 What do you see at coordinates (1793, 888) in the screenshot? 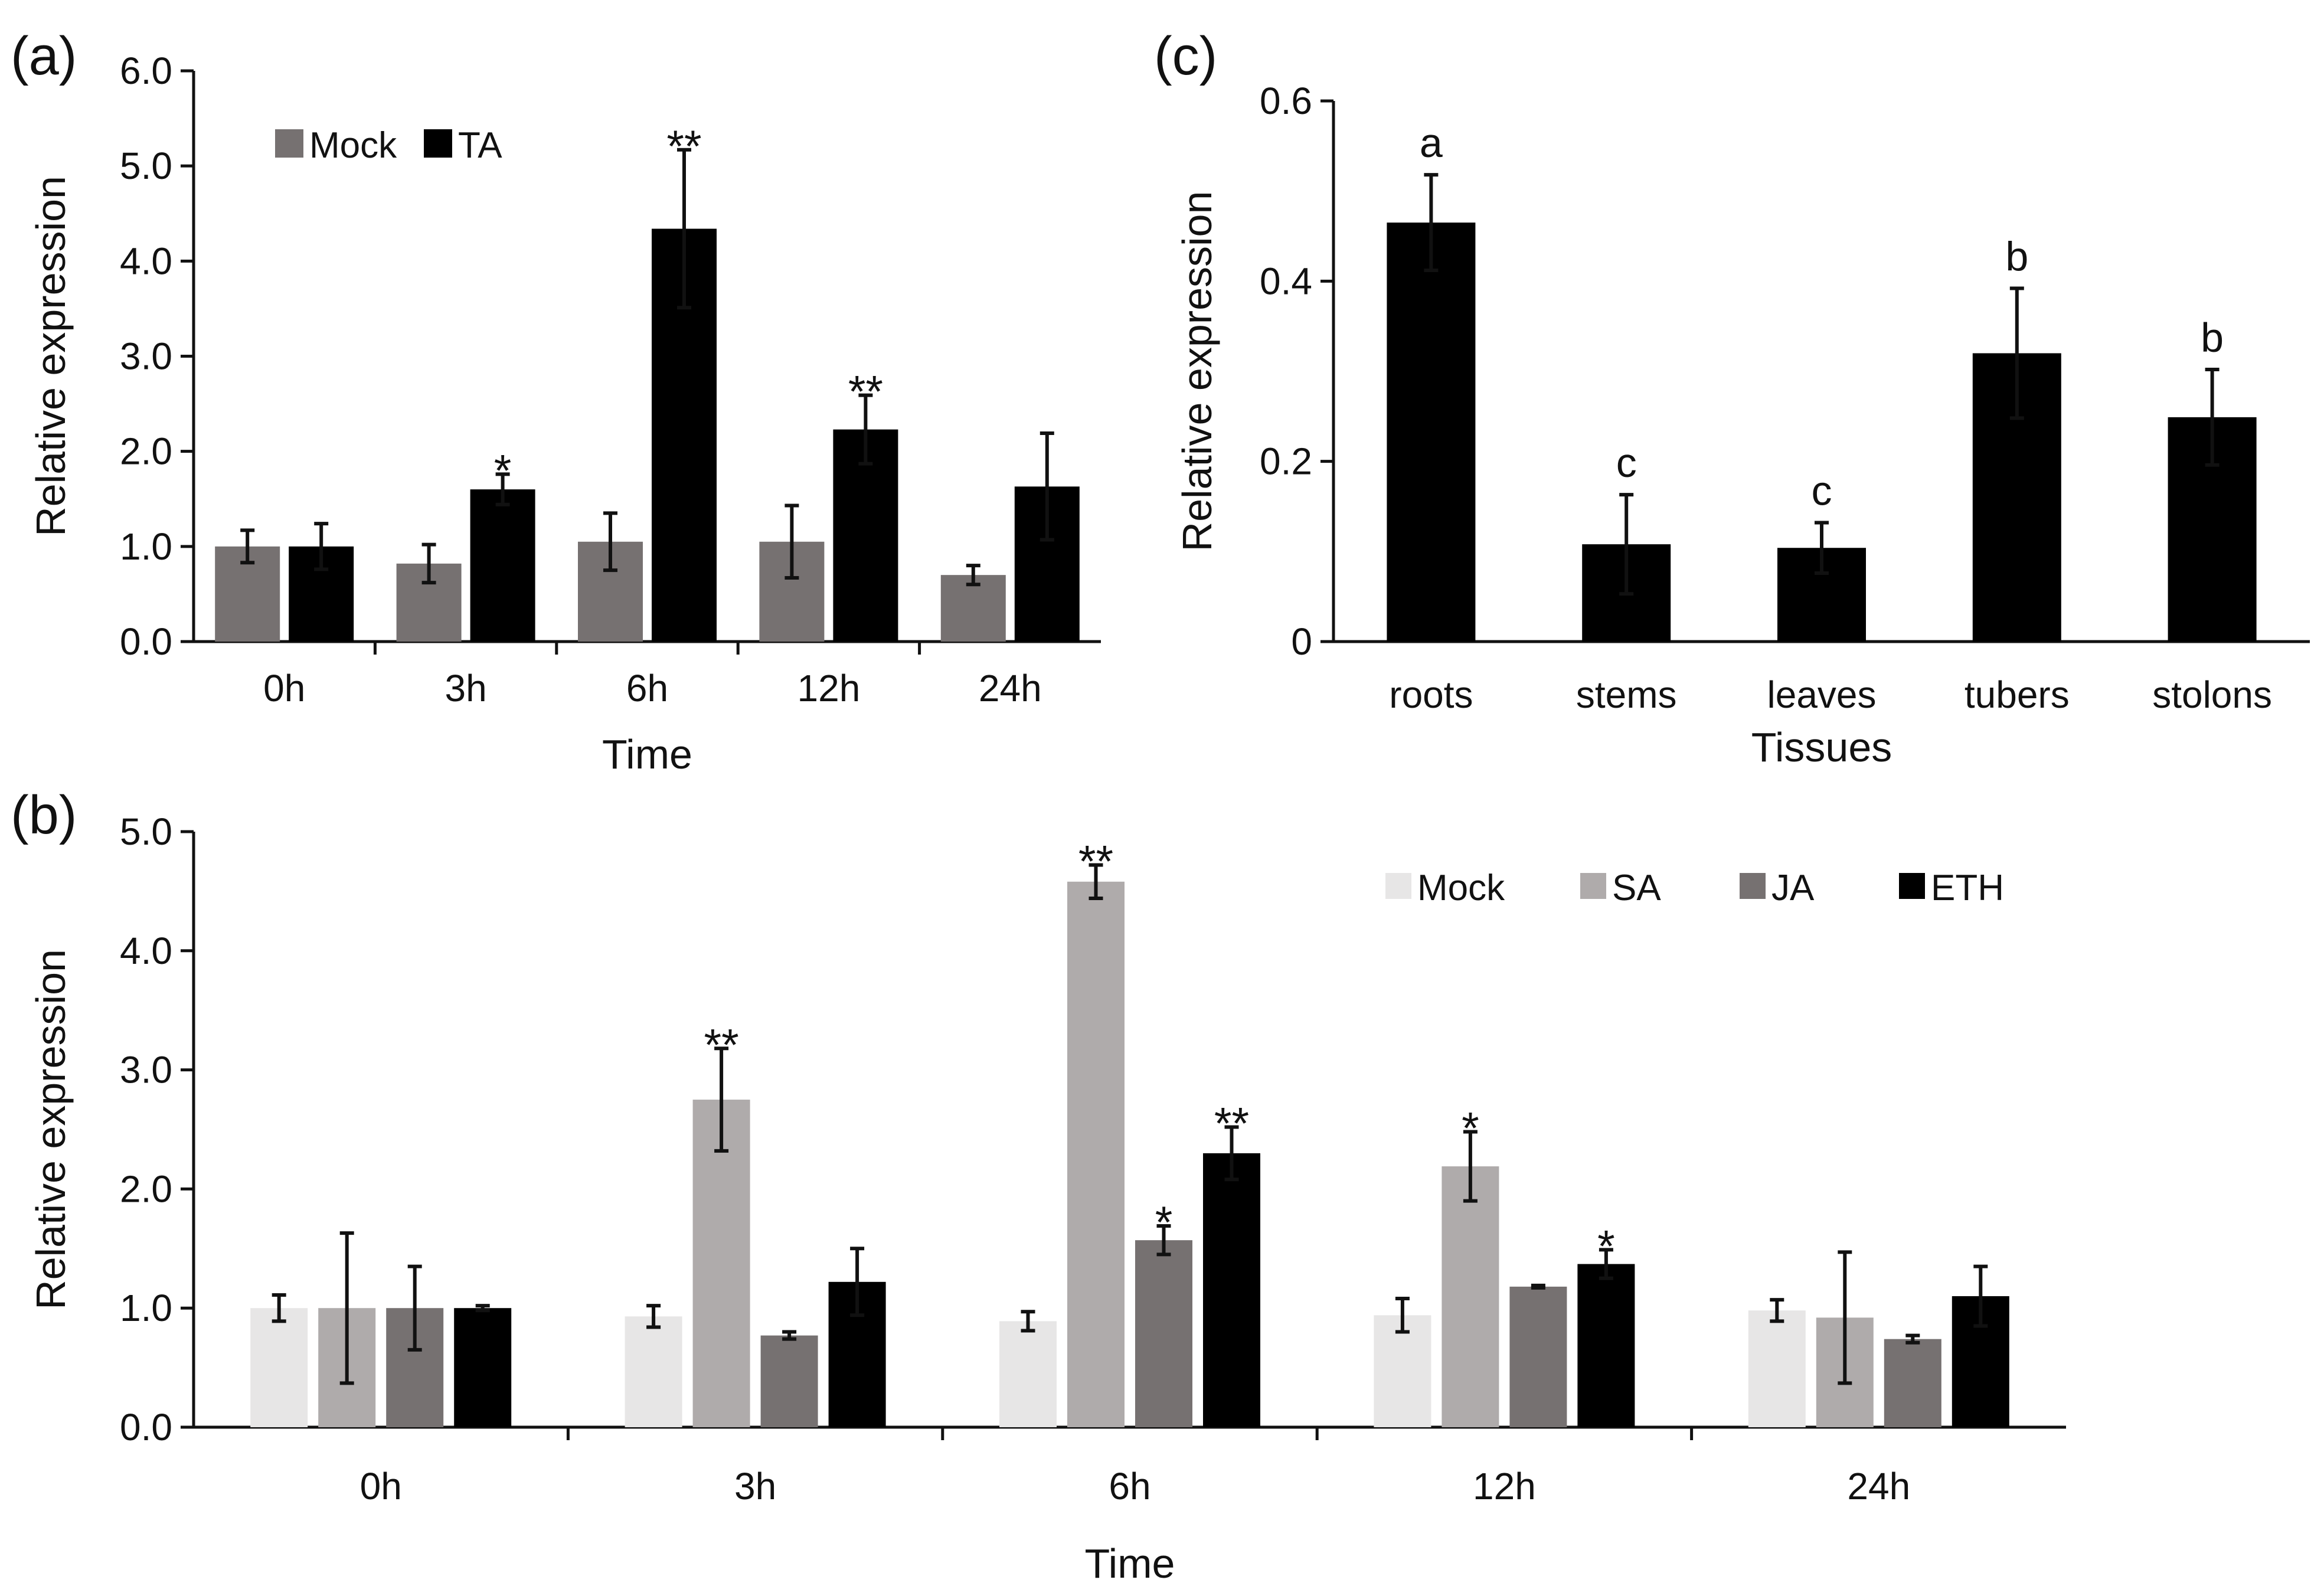
I see `legend-label-ja: JA` at bounding box center [1793, 888].